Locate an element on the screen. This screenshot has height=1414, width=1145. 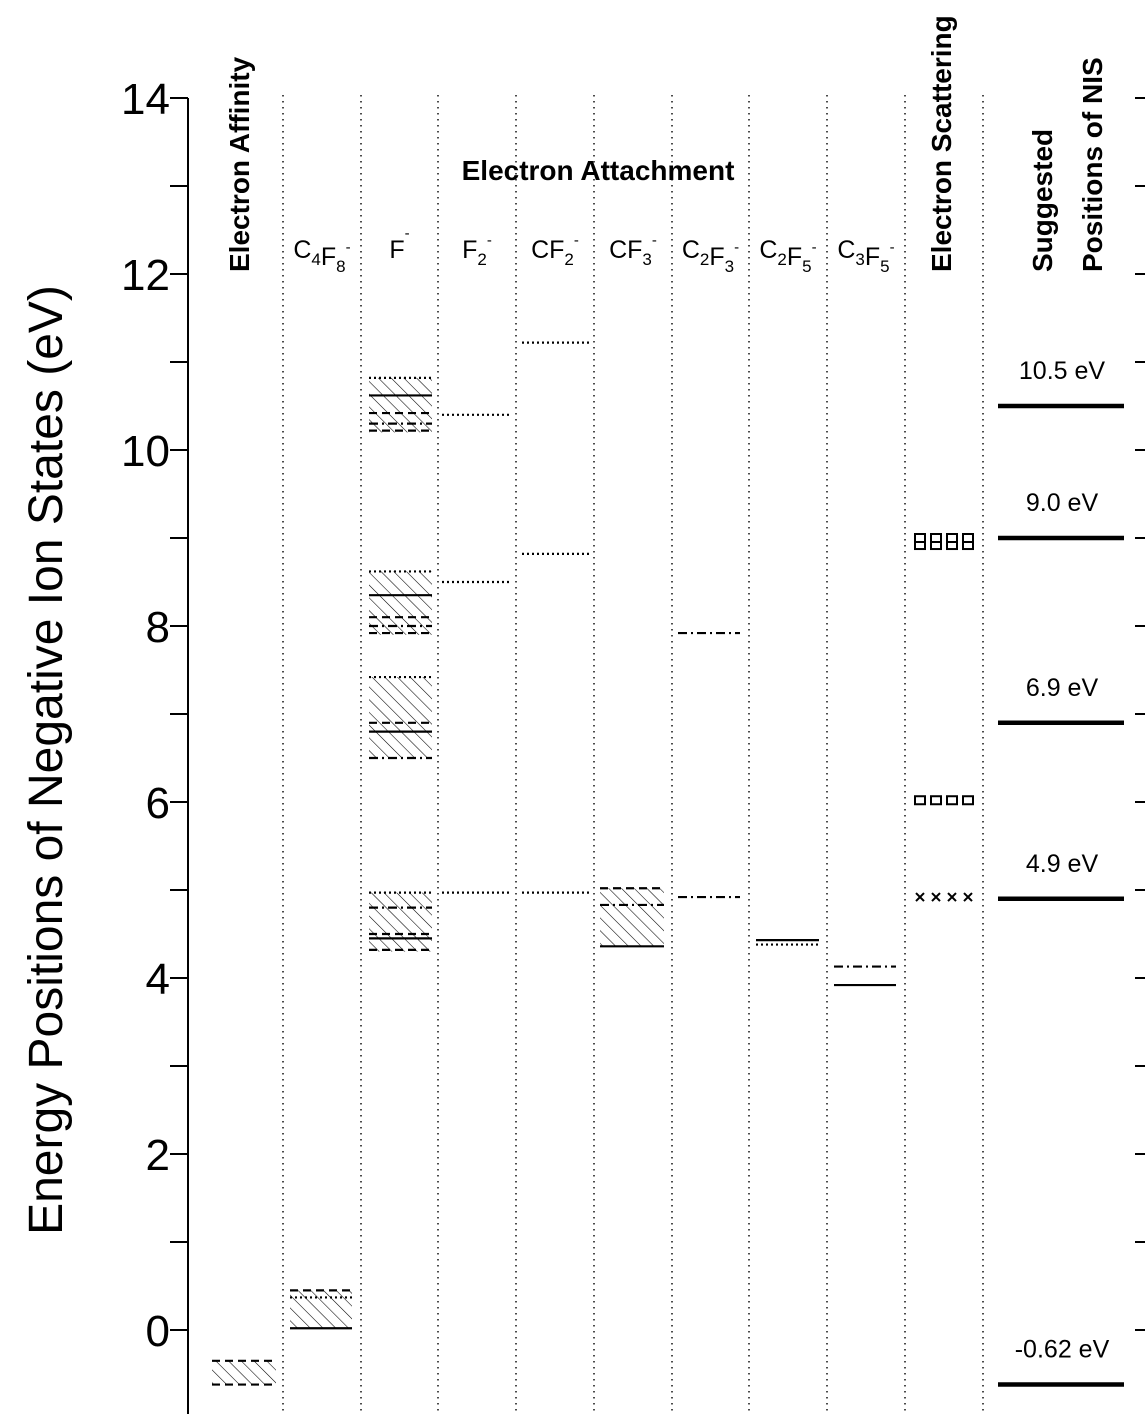
column-label-nis: Suggested is located at coordinates (1042, 200).